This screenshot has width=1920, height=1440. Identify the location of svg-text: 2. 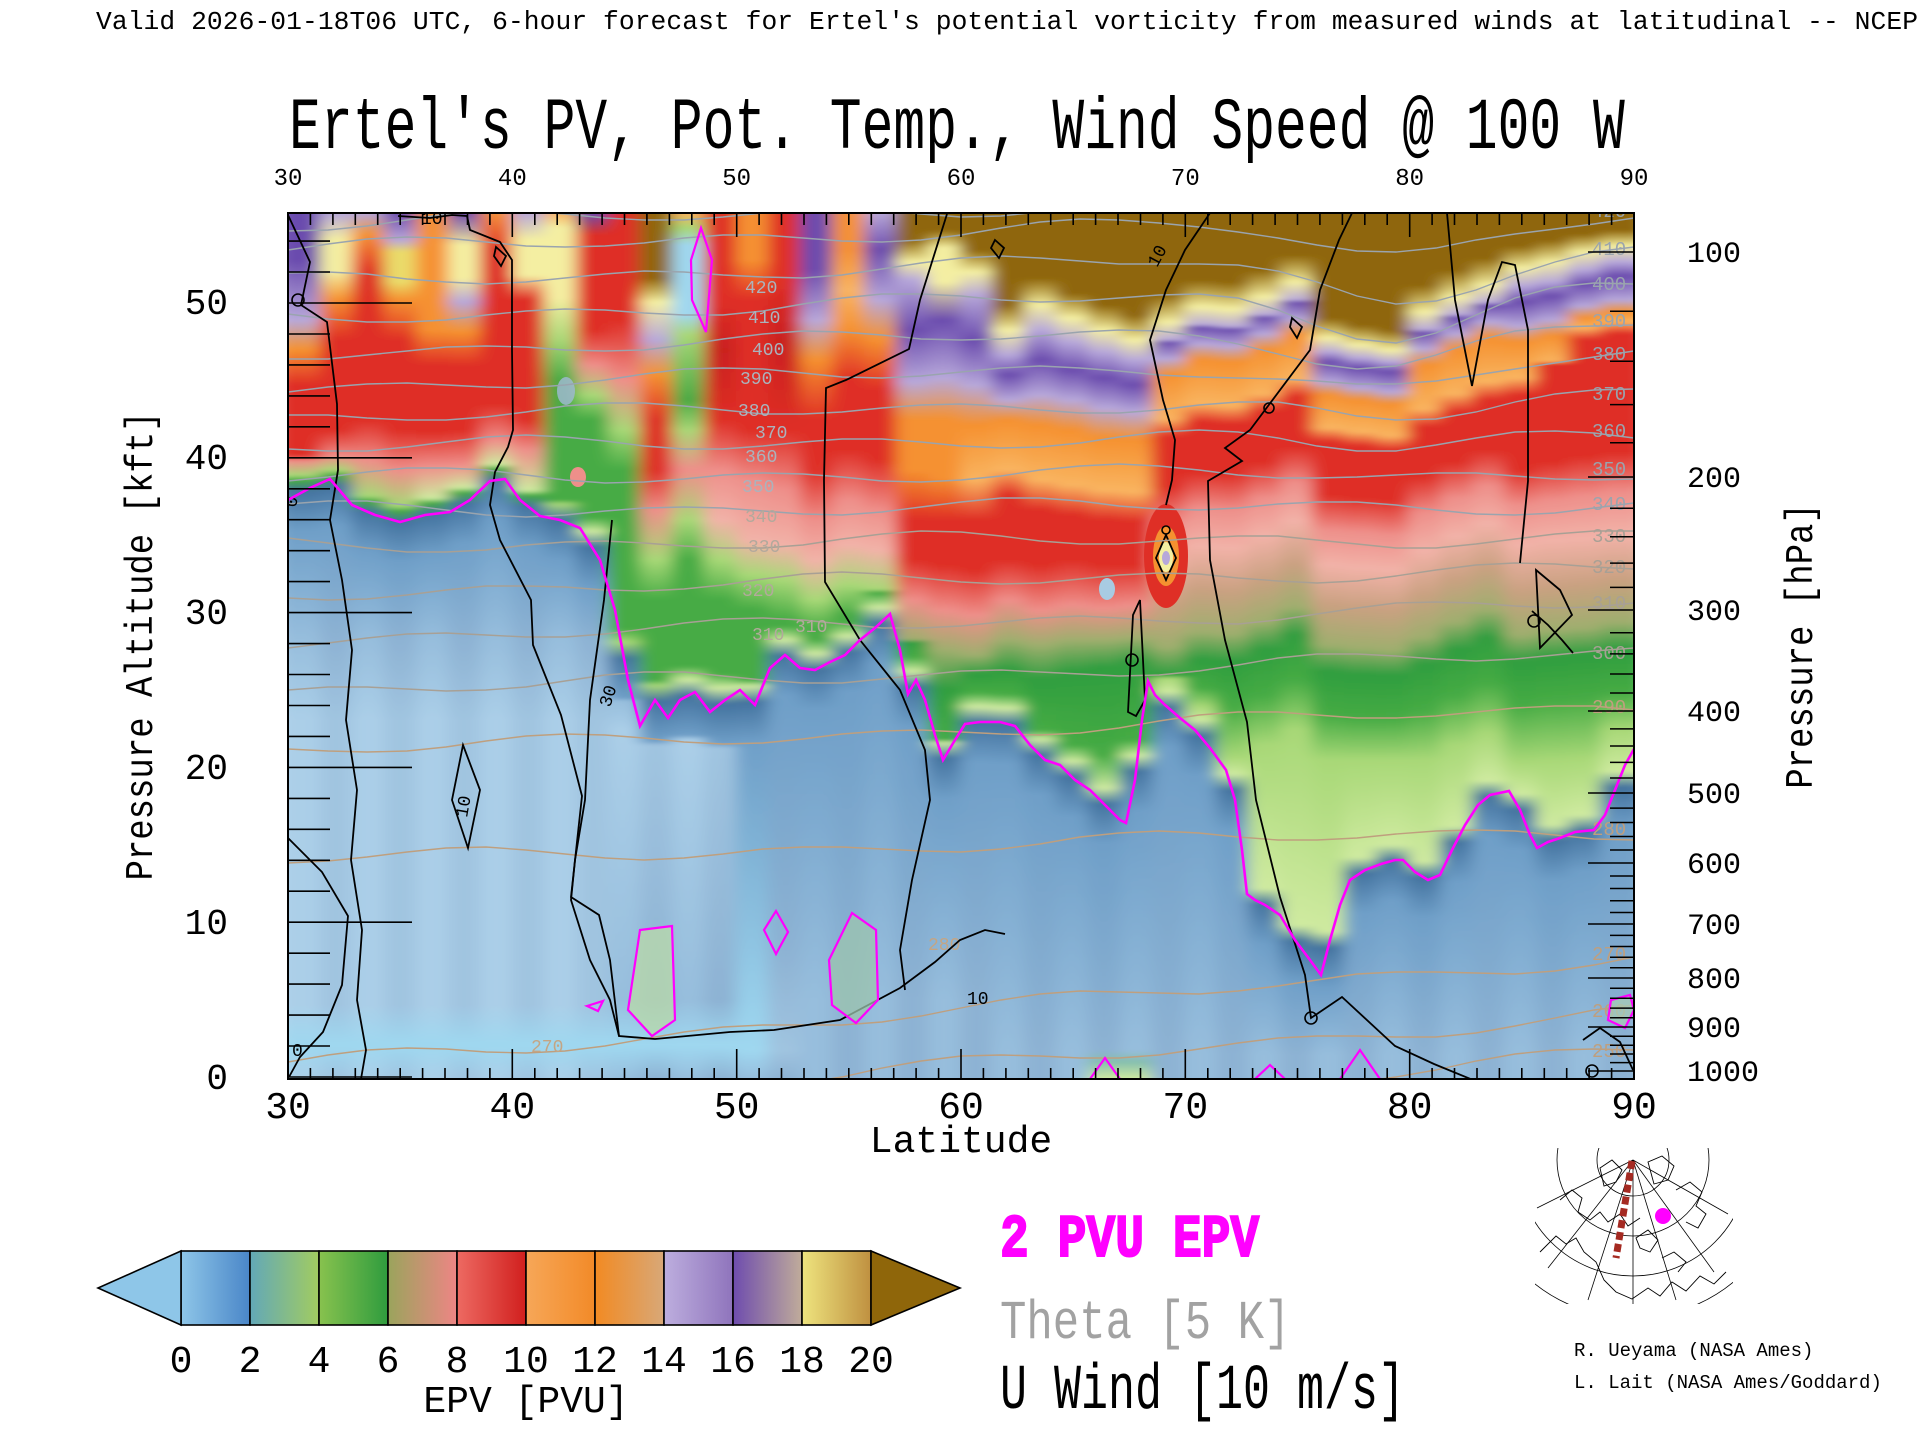
(250, 1362).